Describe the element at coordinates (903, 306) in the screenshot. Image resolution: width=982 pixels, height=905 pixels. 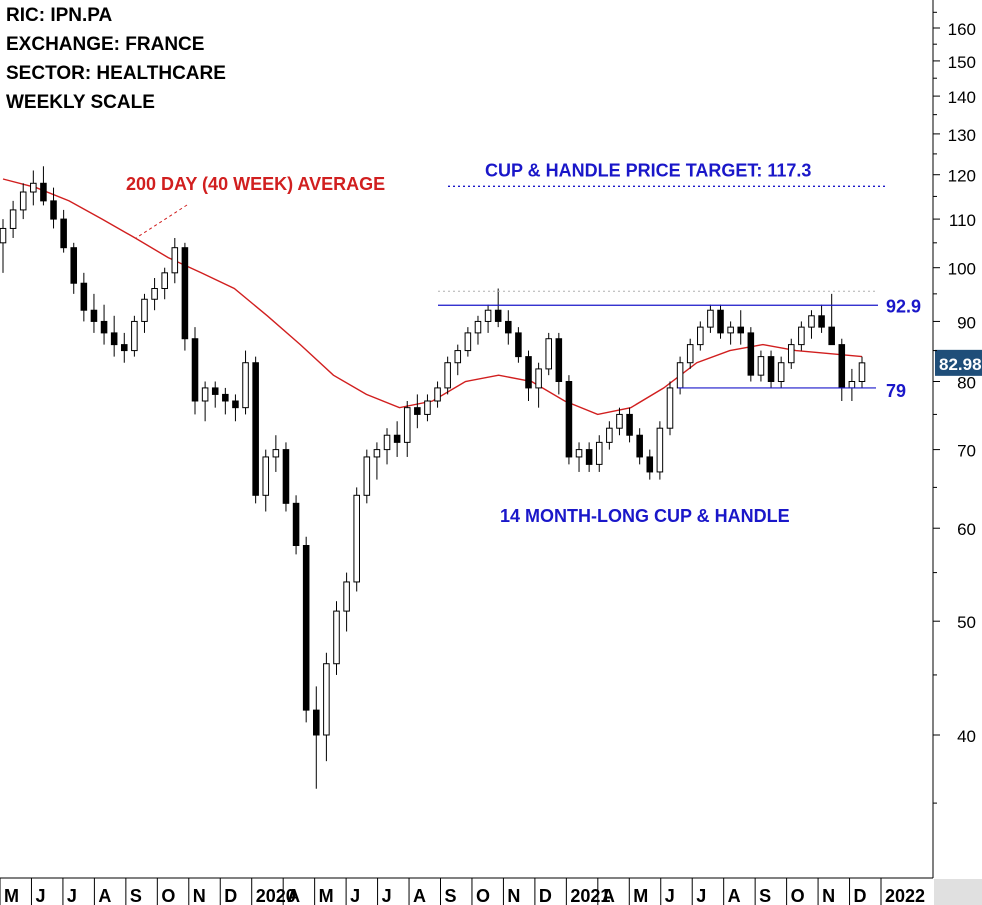
I see `resistance-label: 92.9` at that location.